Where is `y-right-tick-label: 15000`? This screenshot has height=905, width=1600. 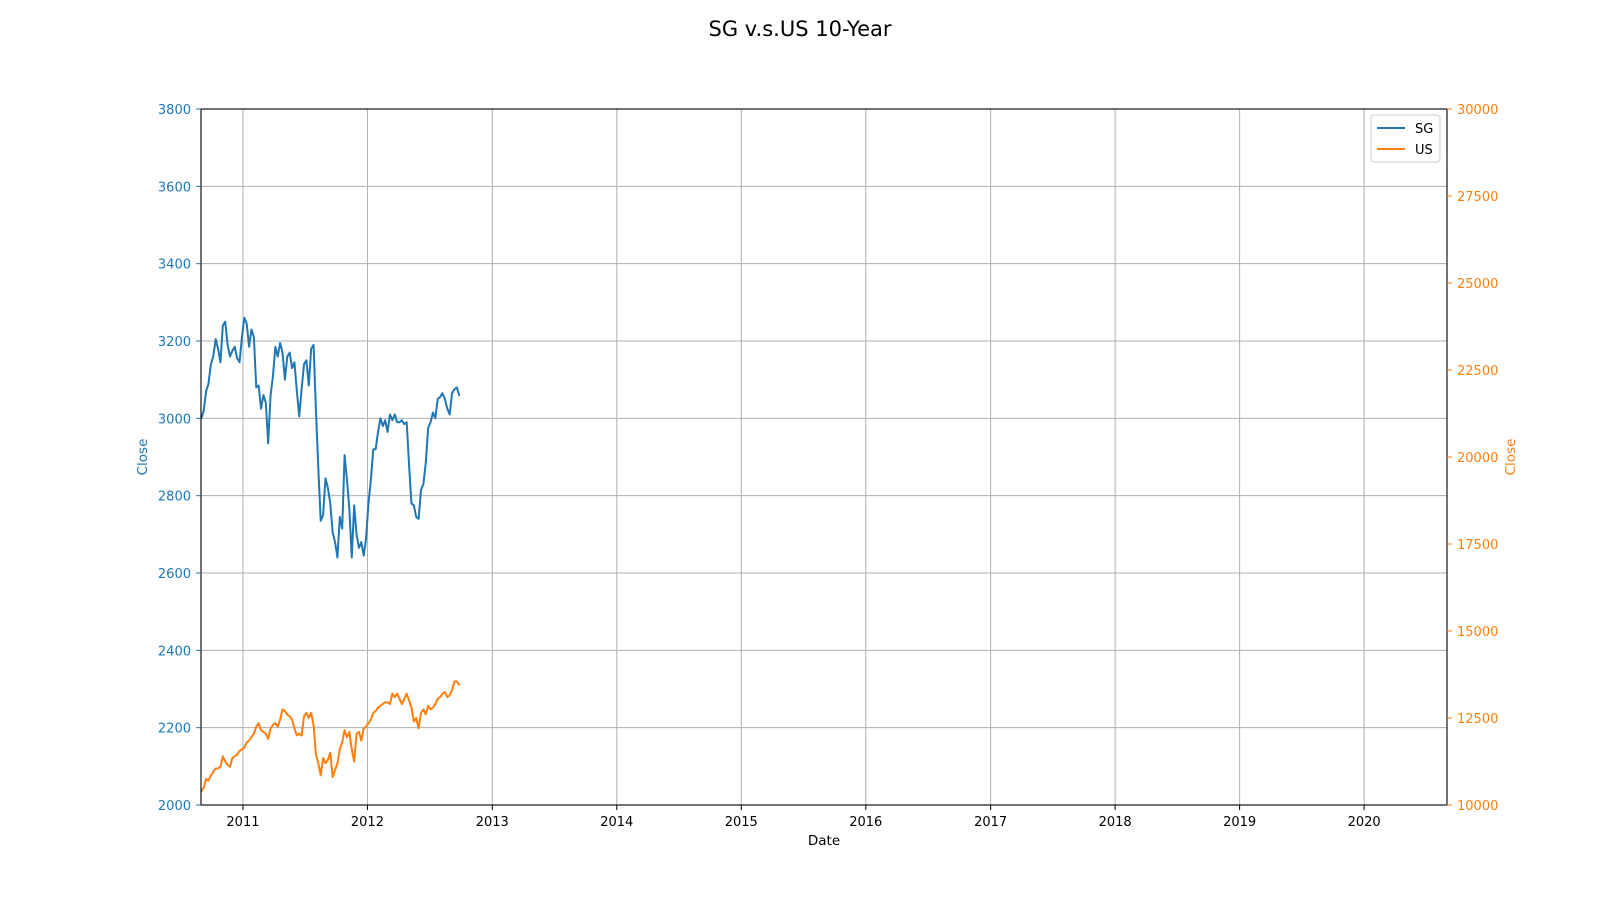
y-right-tick-label: 15000 is located at coordinates (1477, 632).